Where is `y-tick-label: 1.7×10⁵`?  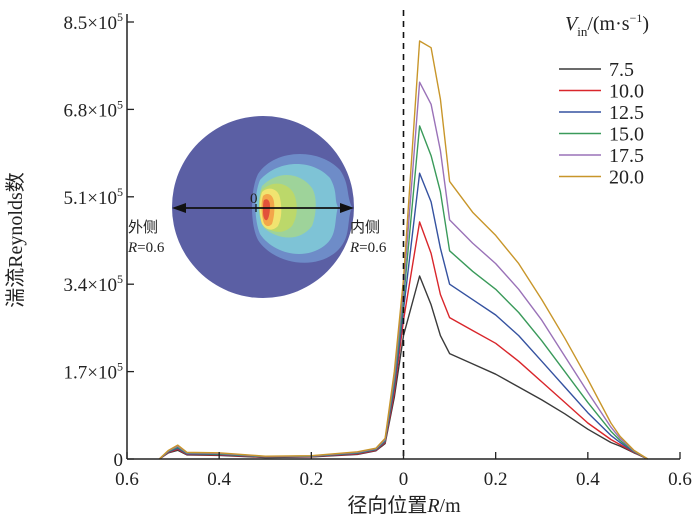
y-tick-label: 1.7×10⁵ is located at coordinates (93, 372).